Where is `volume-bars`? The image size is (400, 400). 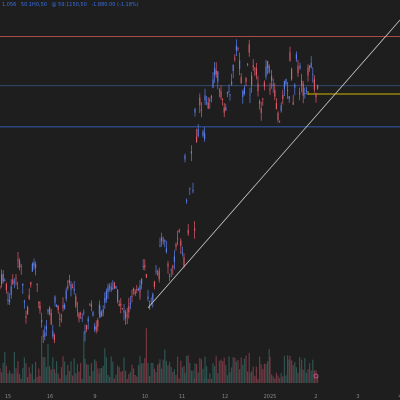 volume-bars is located at coordinates (159, 355).